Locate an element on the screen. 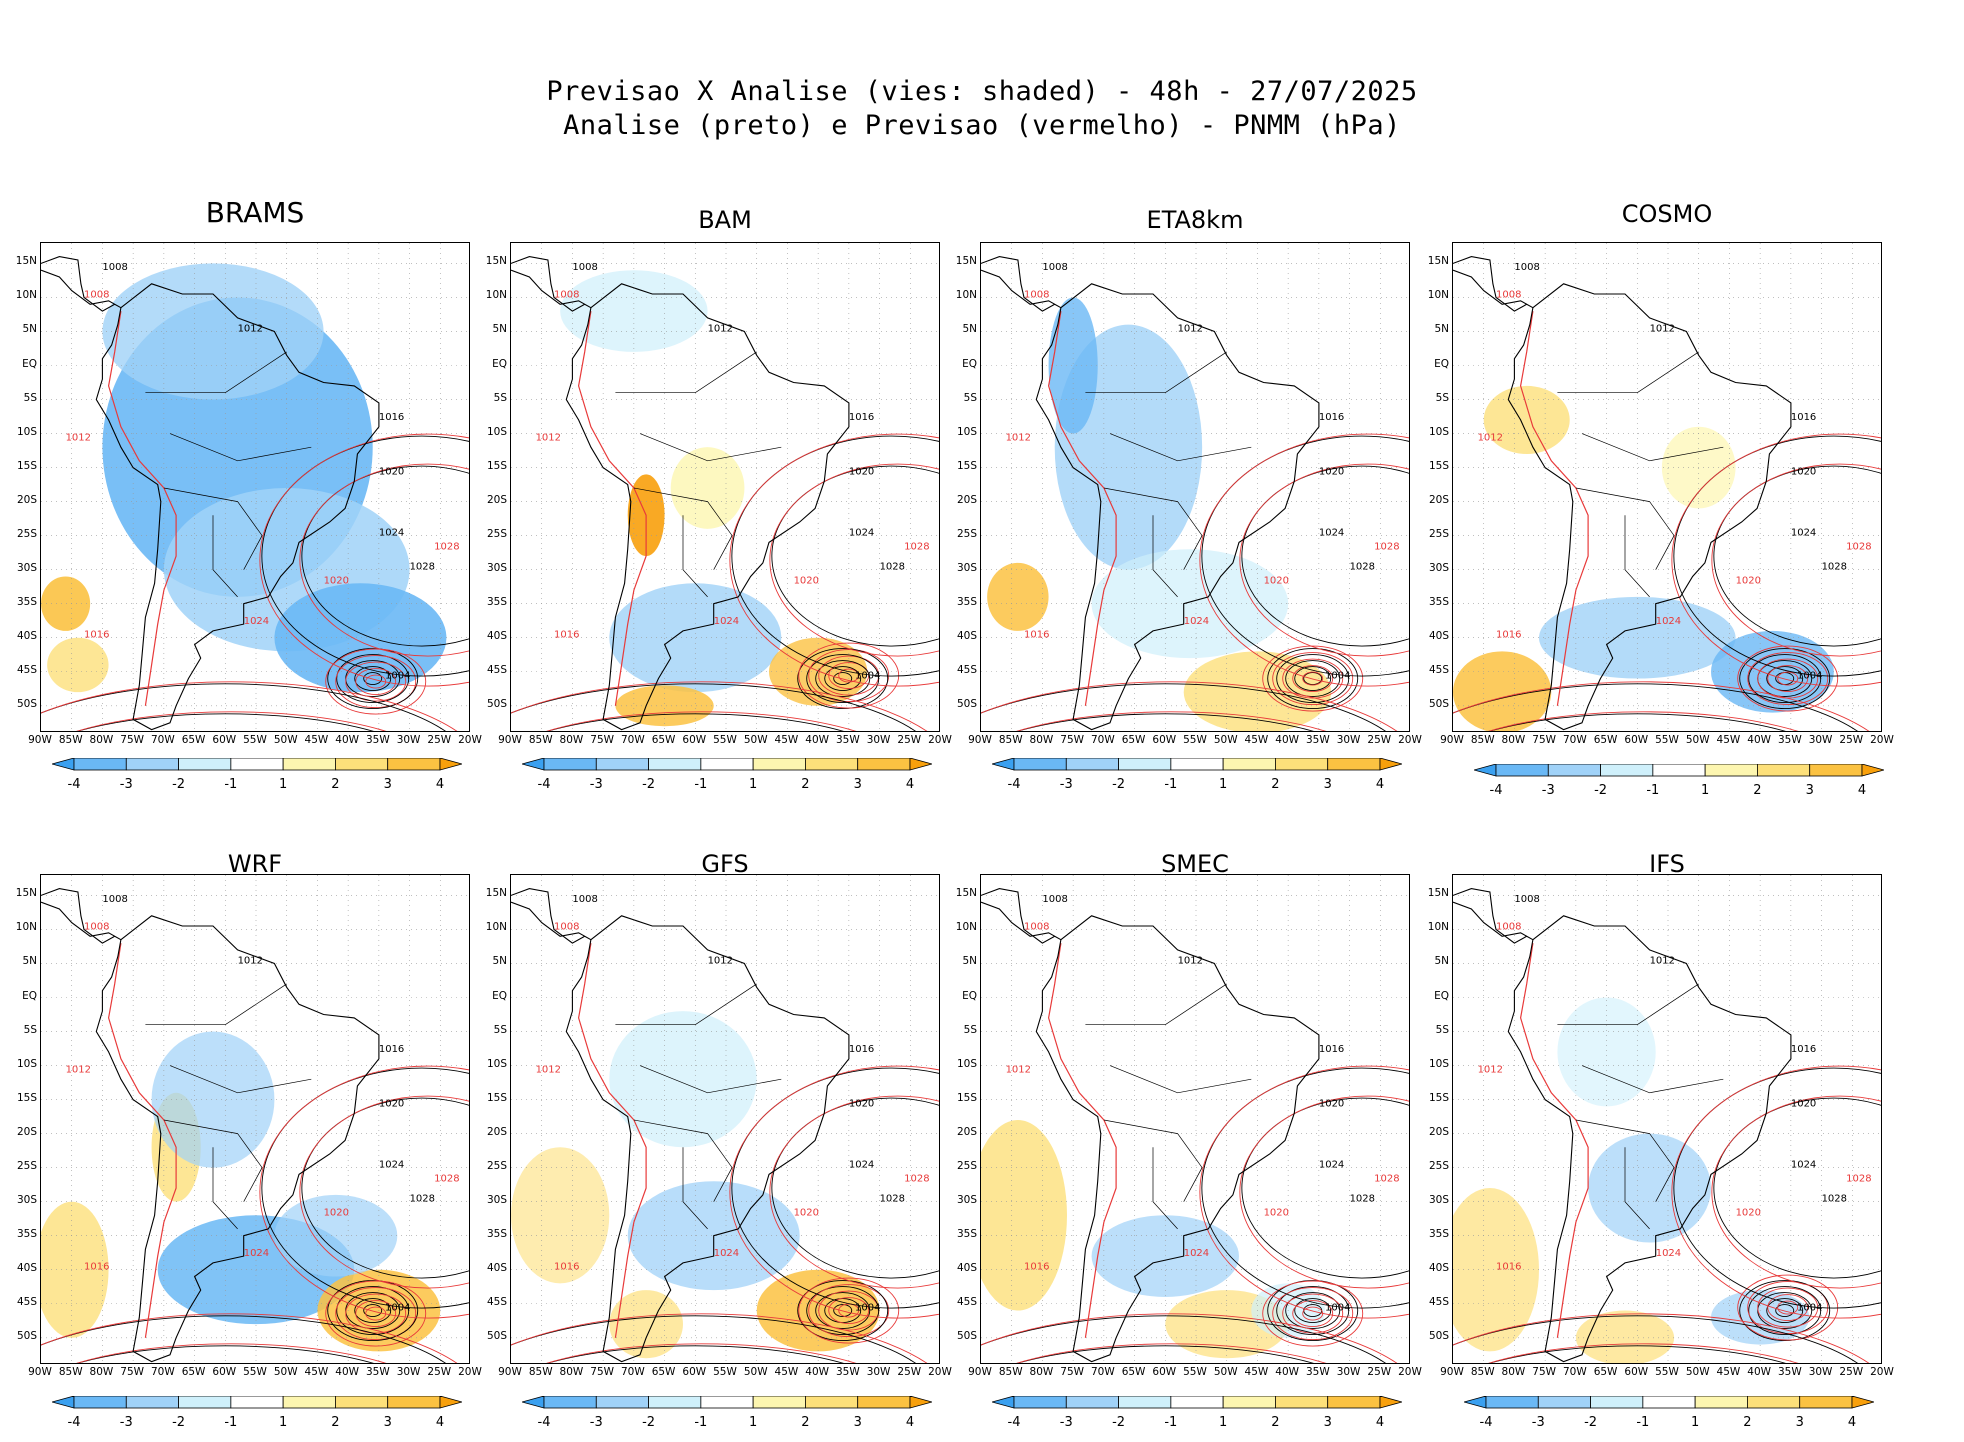 The height and width of the screenshot is (1442, 1964). lon-tick-label: 75W is located at coordinates (132, 740).